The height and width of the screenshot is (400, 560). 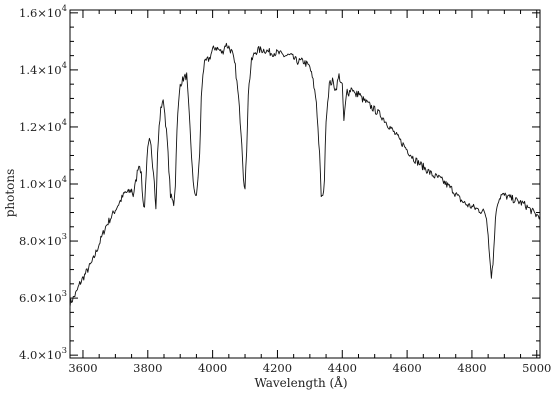 I want to click on y-tick-label: 1.6×10⁴, so click(x=43, y=12).